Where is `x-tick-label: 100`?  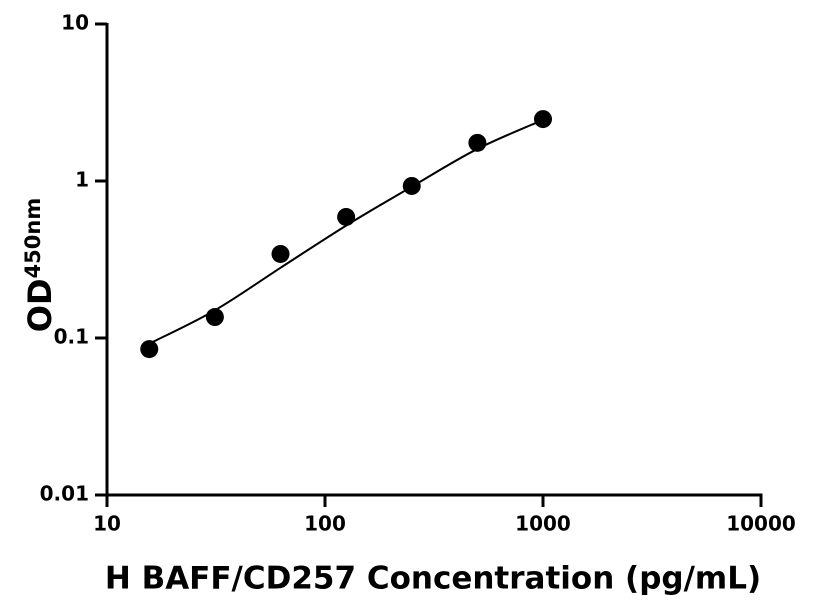 x-tick-label: 100 is located at coordinates (325, 524).